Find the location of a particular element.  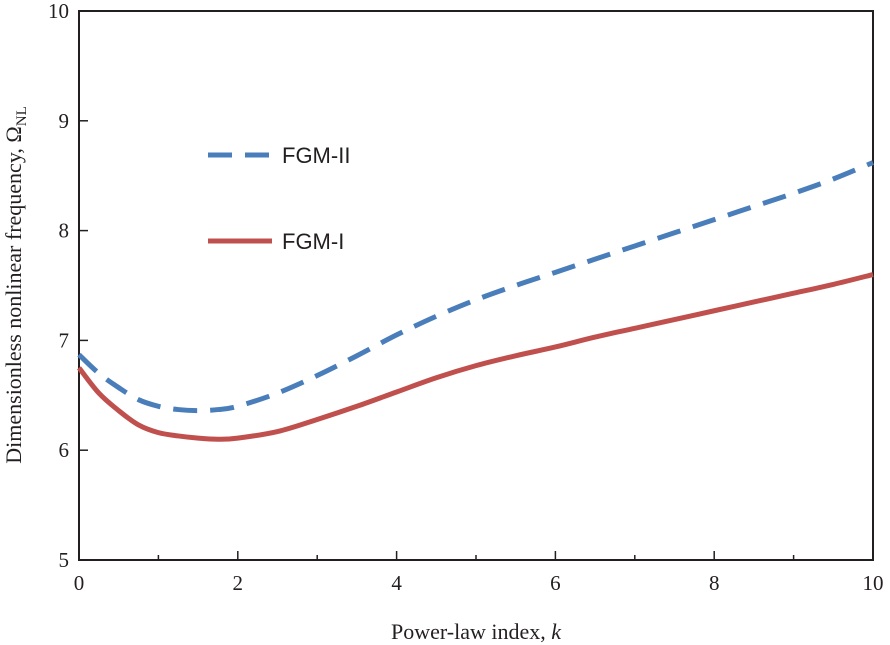

y-tick-label: 6 is located at coordinates (64, 450).